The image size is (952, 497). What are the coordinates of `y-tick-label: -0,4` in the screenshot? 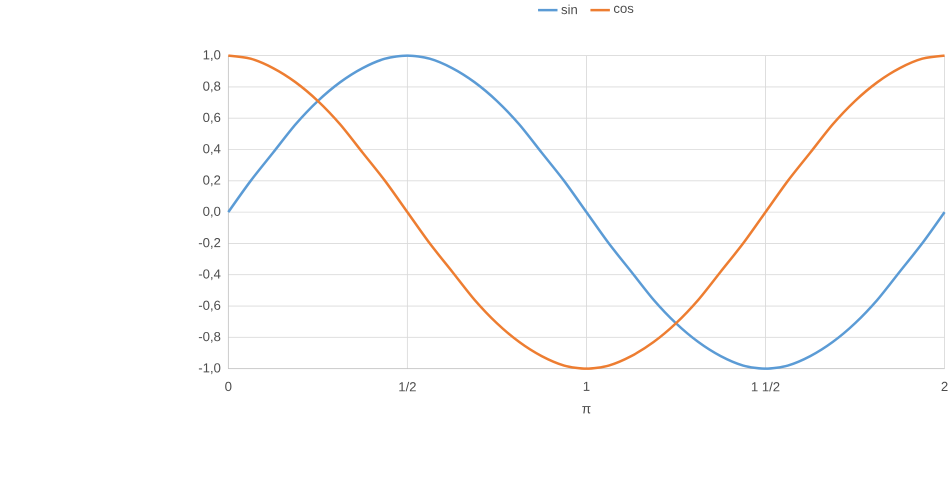 It's located at (209, 275).